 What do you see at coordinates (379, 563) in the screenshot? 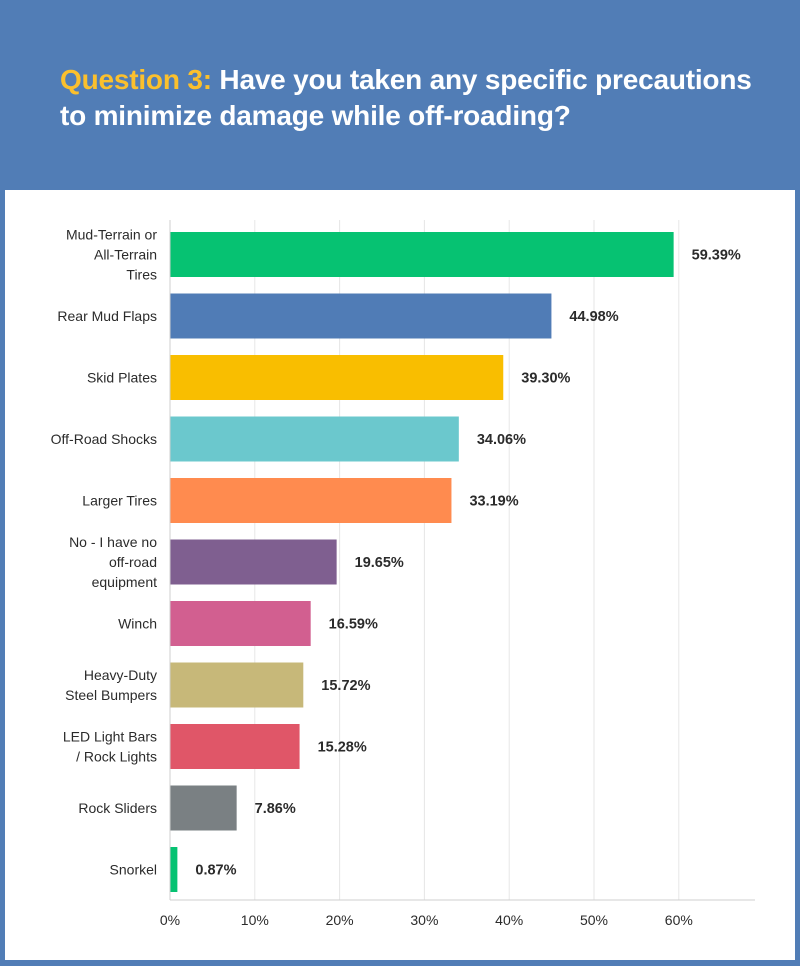
I see `value-label: 19.65%` at bounding box center [379, 563].